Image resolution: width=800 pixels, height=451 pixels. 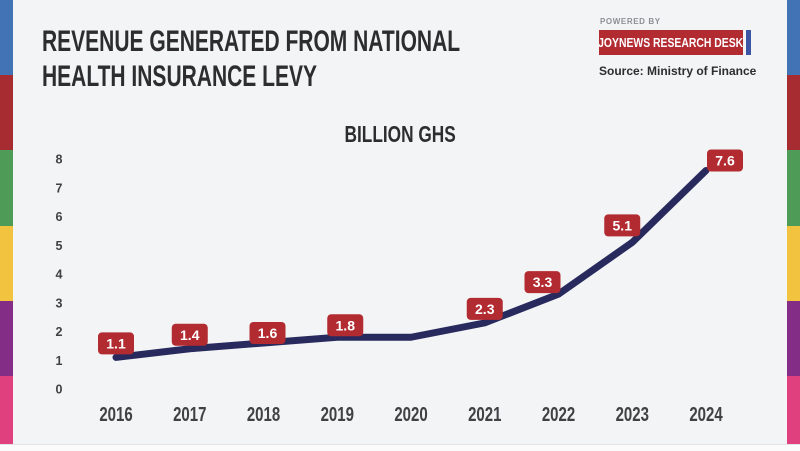 I want to click on bottom-edge-strip, so click(x=400, y=447).